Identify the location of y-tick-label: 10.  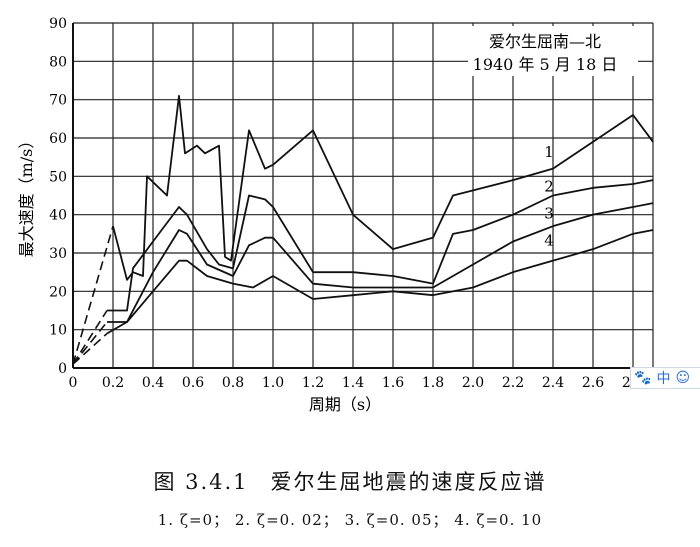
(58, 331).